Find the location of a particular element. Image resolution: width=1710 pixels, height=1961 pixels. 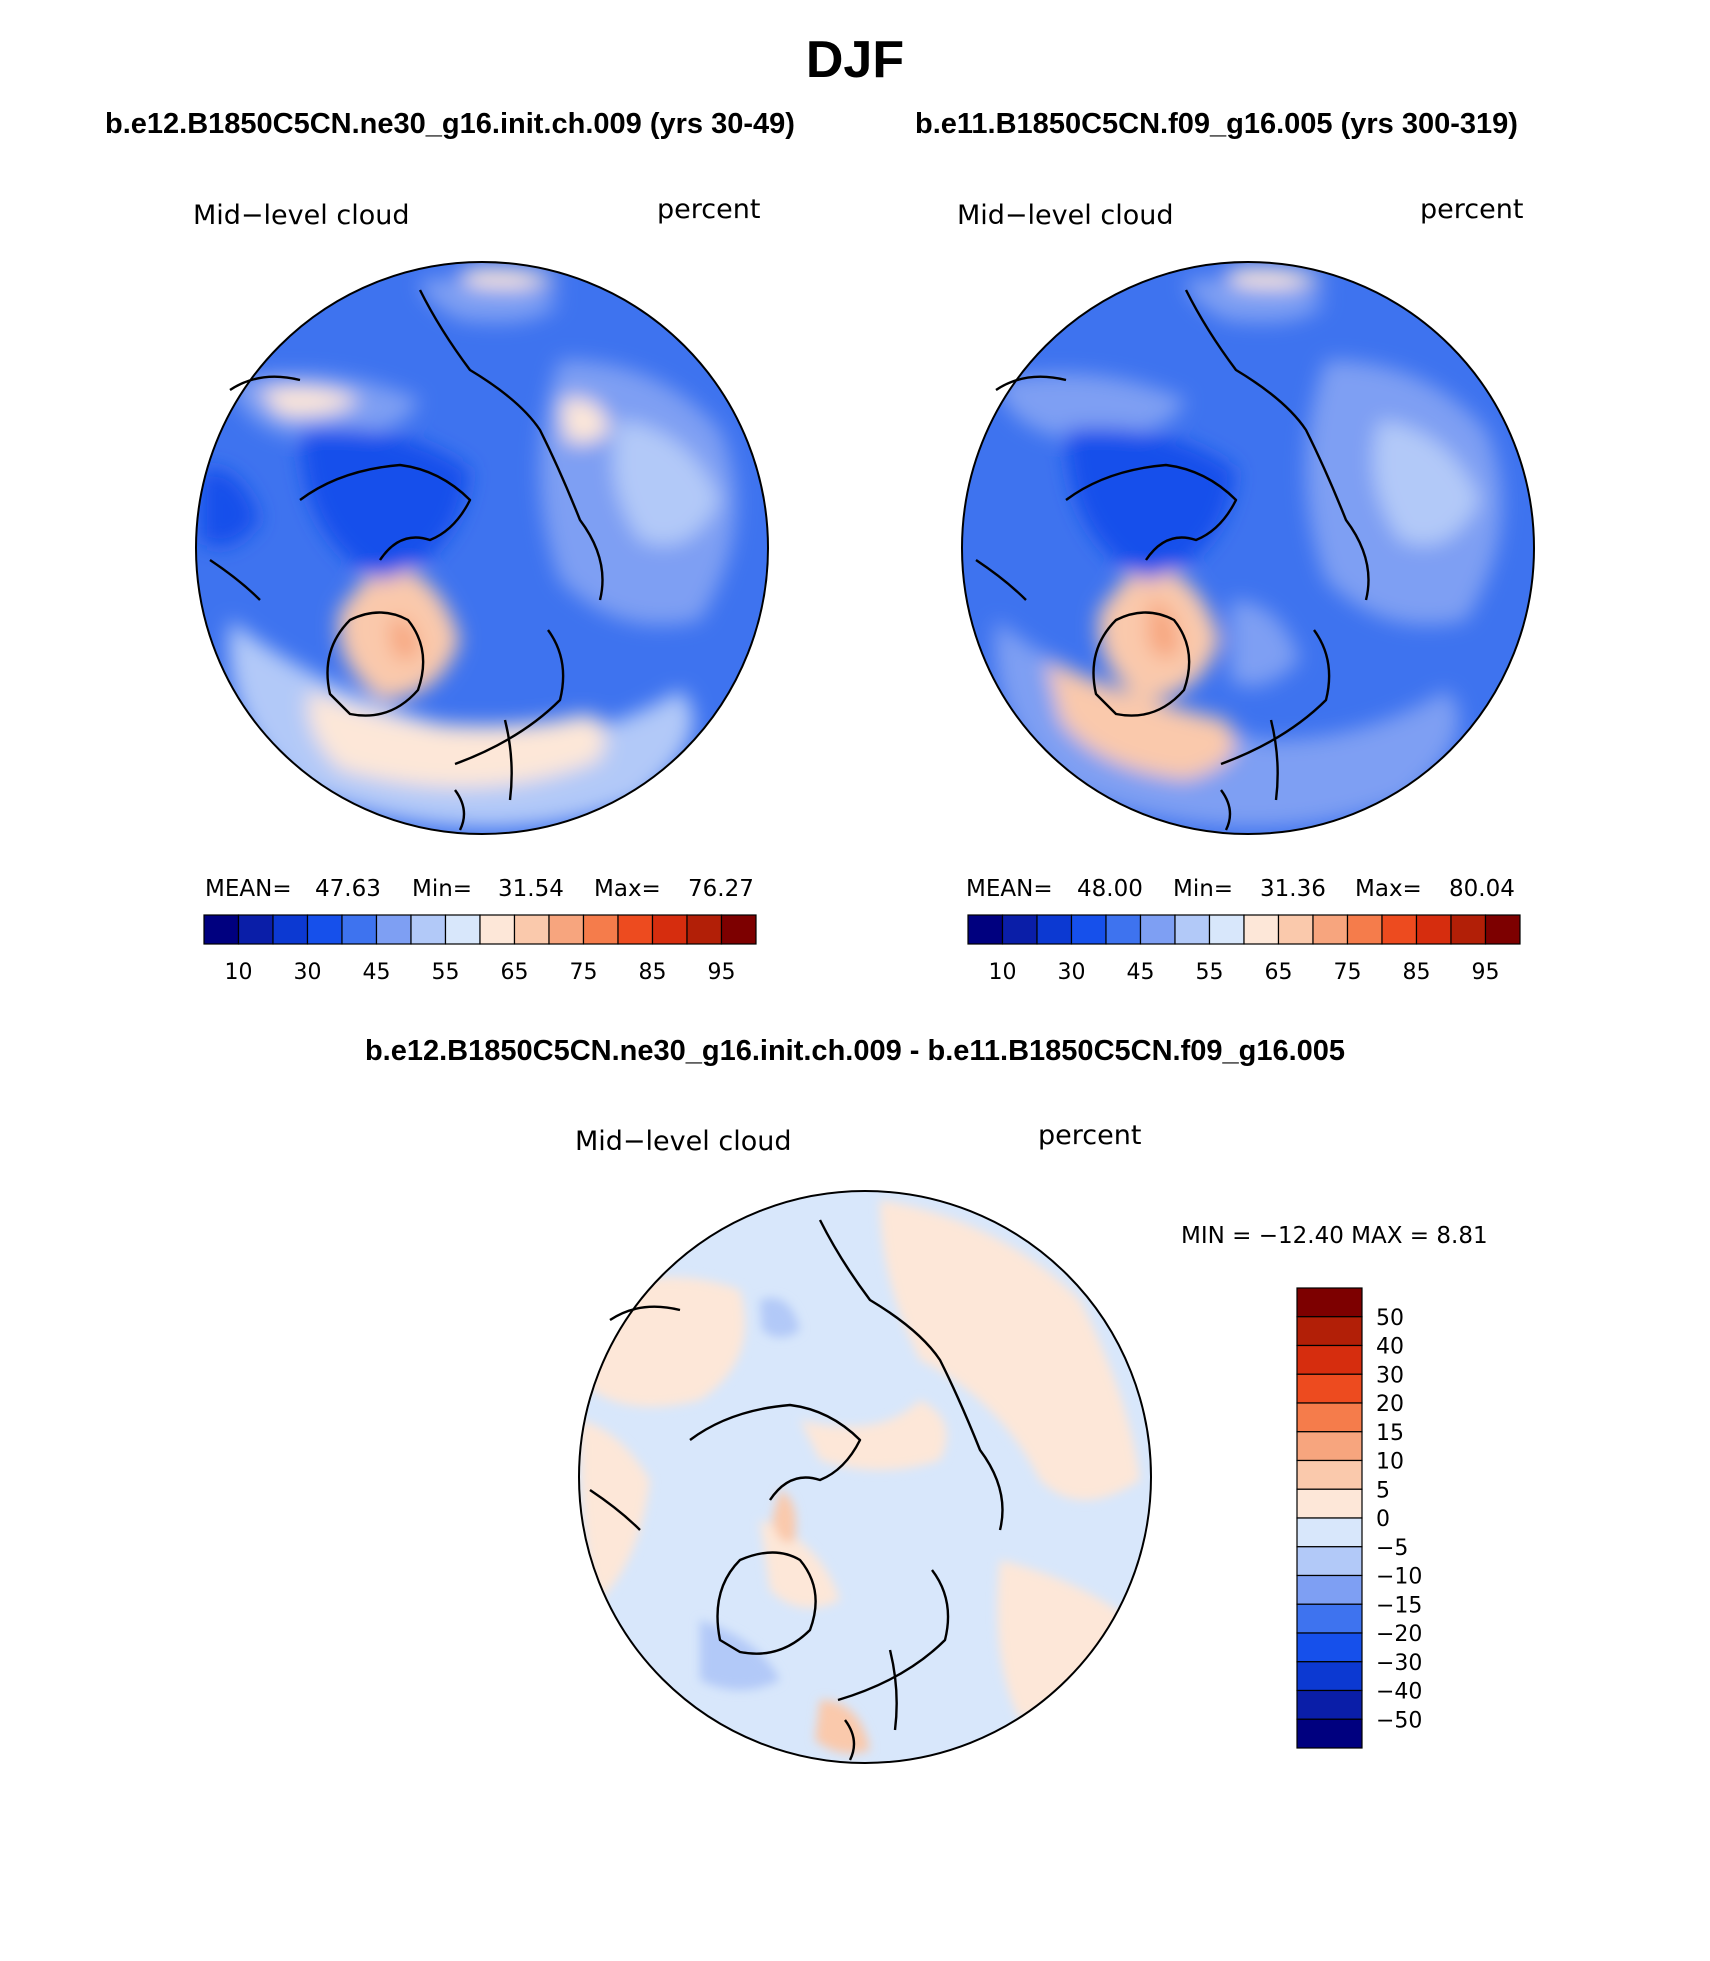

diff-colorbar-tick-label: 30 is located at coordinates (1390, 1375).